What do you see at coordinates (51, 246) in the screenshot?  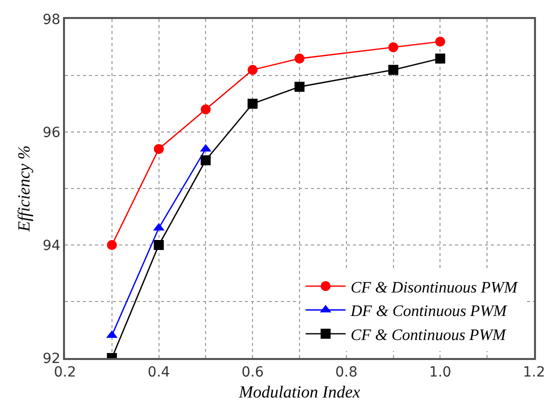 I see `y-tick-label: 94` at bounding box center [51, 246].